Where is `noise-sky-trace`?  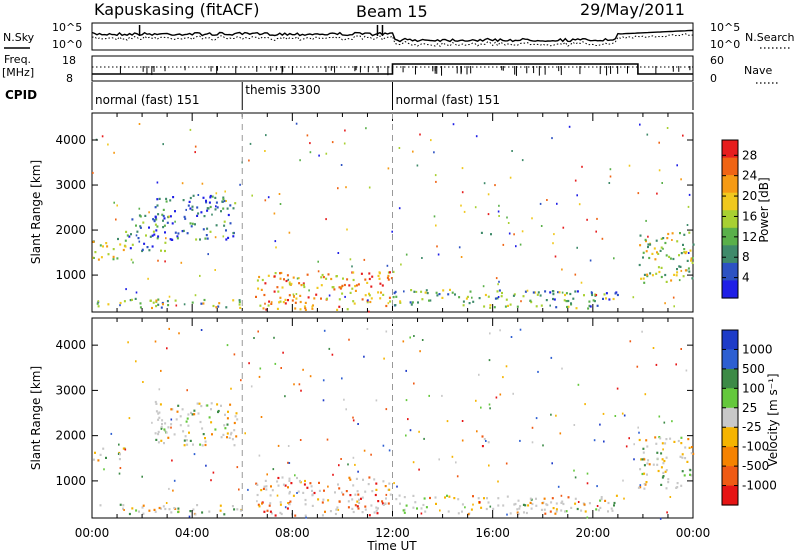
noise-sky-trace is located at coordinates (392, 36).